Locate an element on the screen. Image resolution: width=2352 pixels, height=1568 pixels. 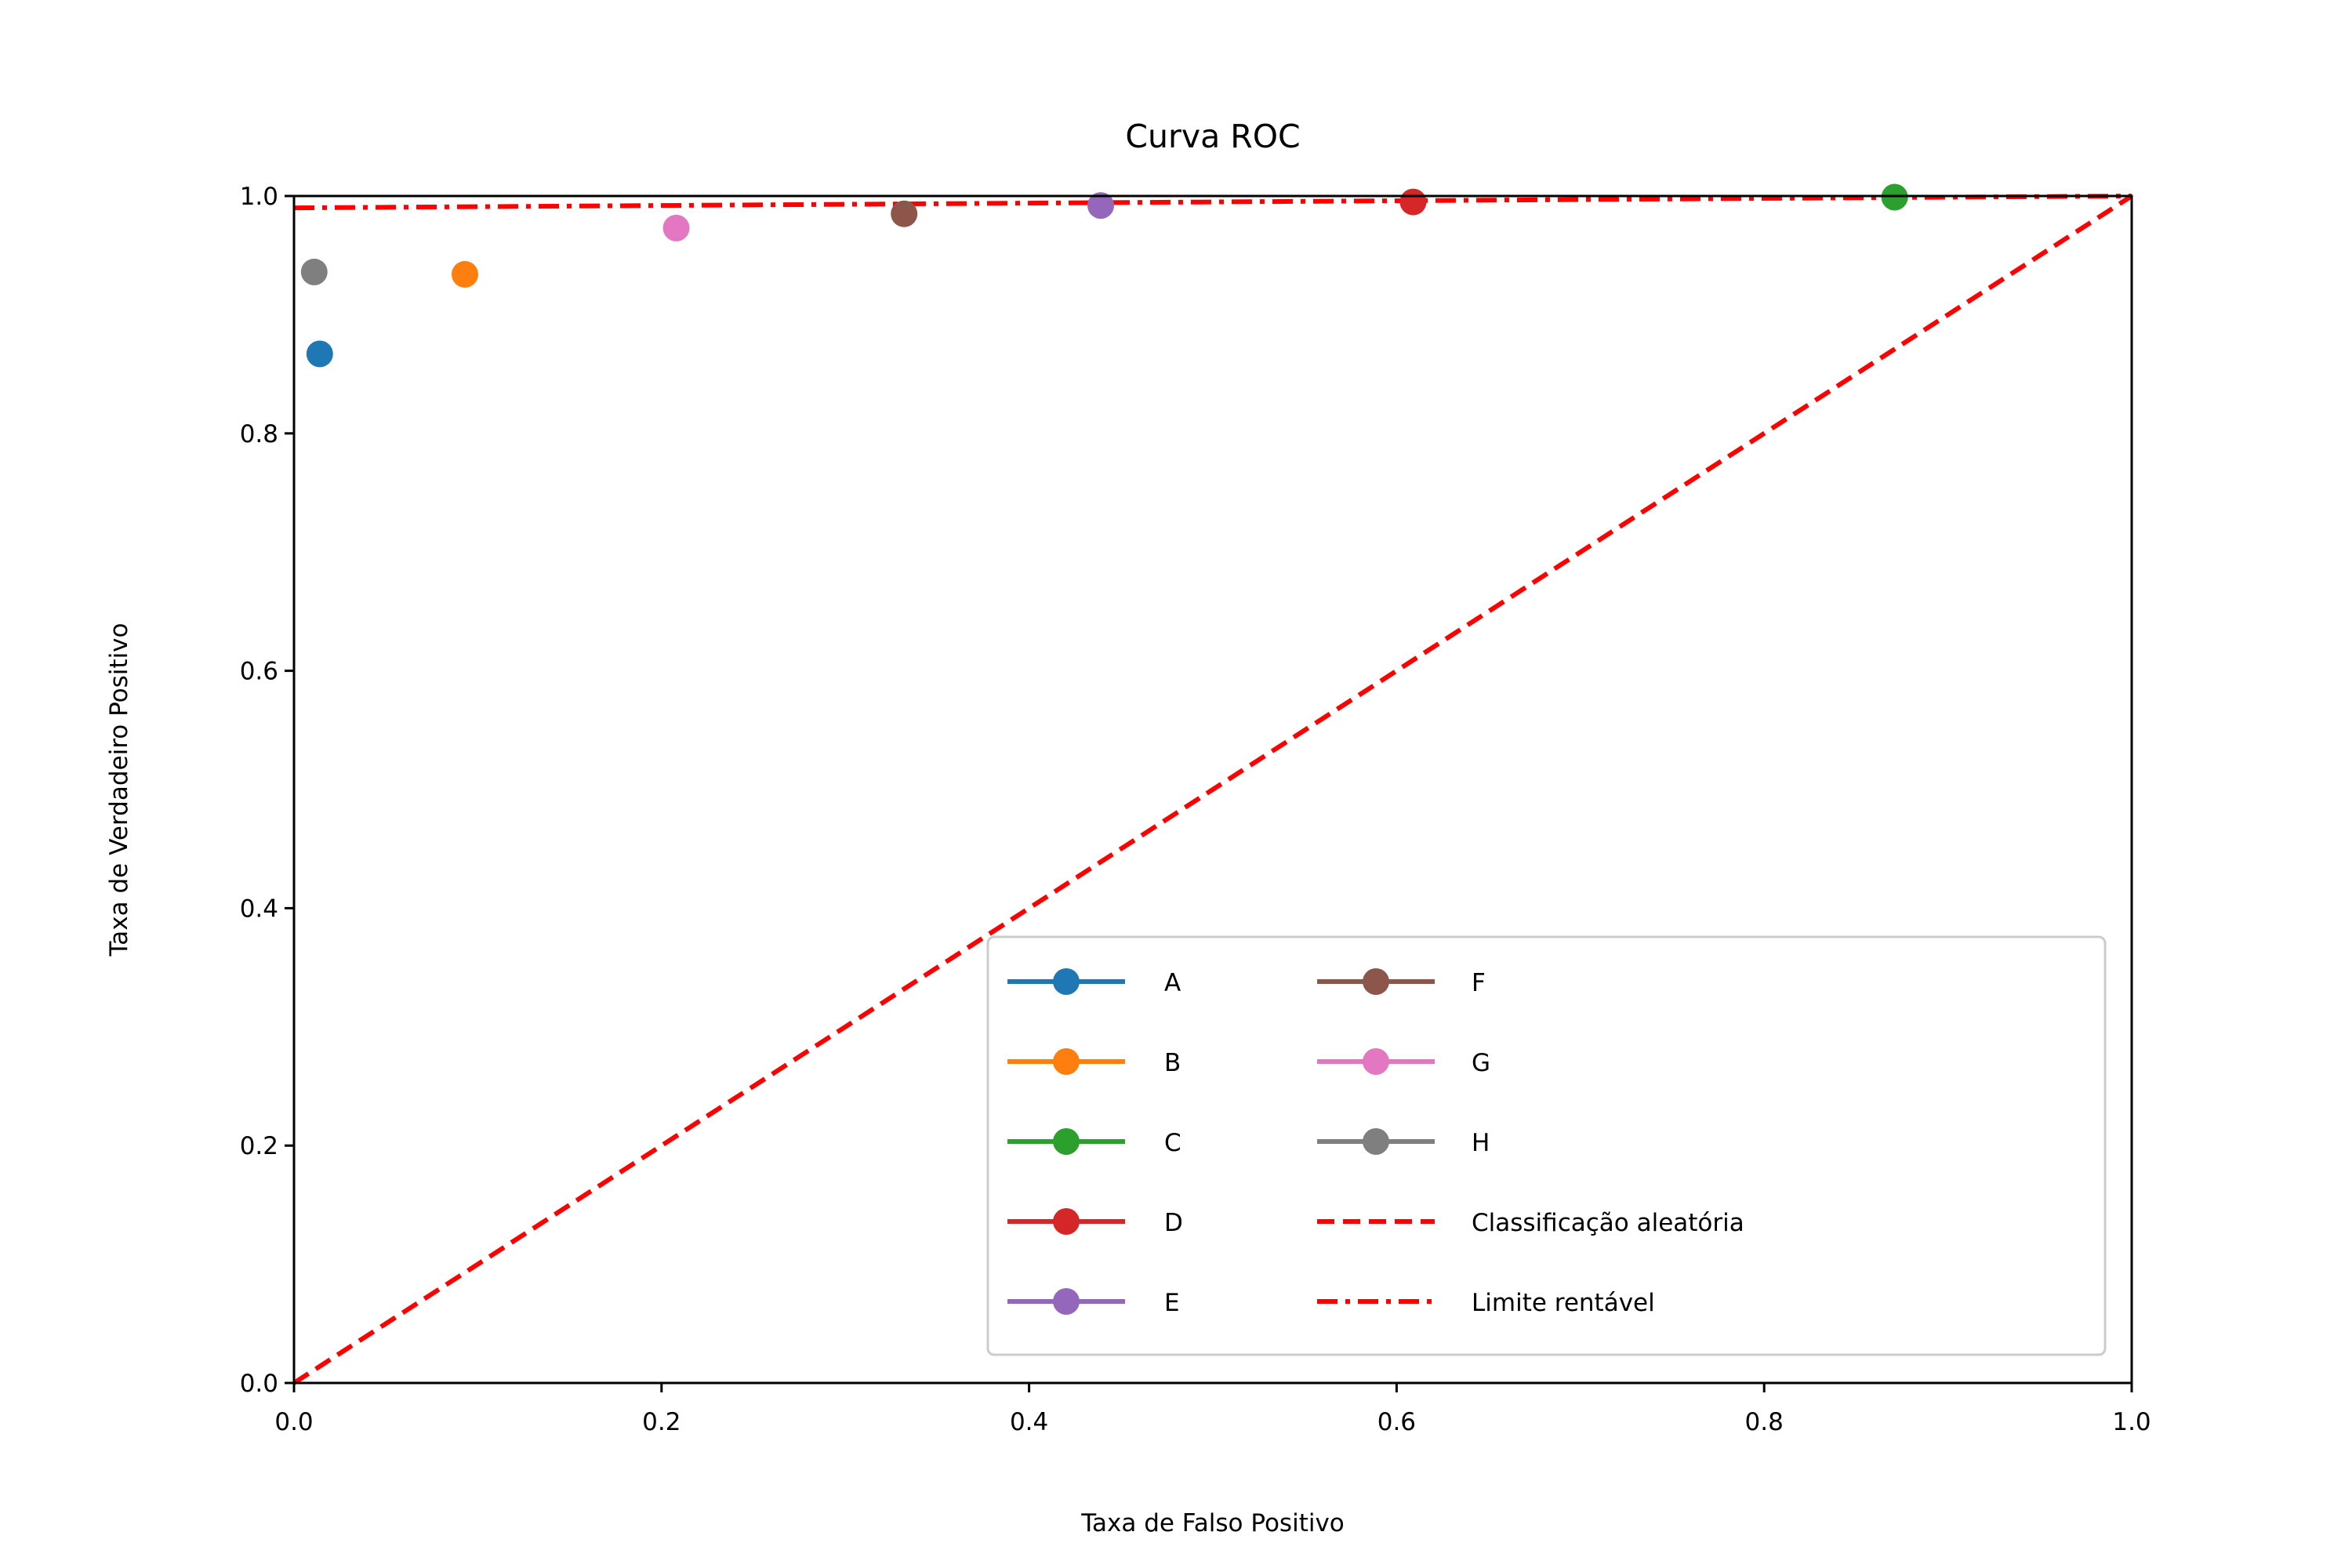
point-g is located at coordinates (676, 228).